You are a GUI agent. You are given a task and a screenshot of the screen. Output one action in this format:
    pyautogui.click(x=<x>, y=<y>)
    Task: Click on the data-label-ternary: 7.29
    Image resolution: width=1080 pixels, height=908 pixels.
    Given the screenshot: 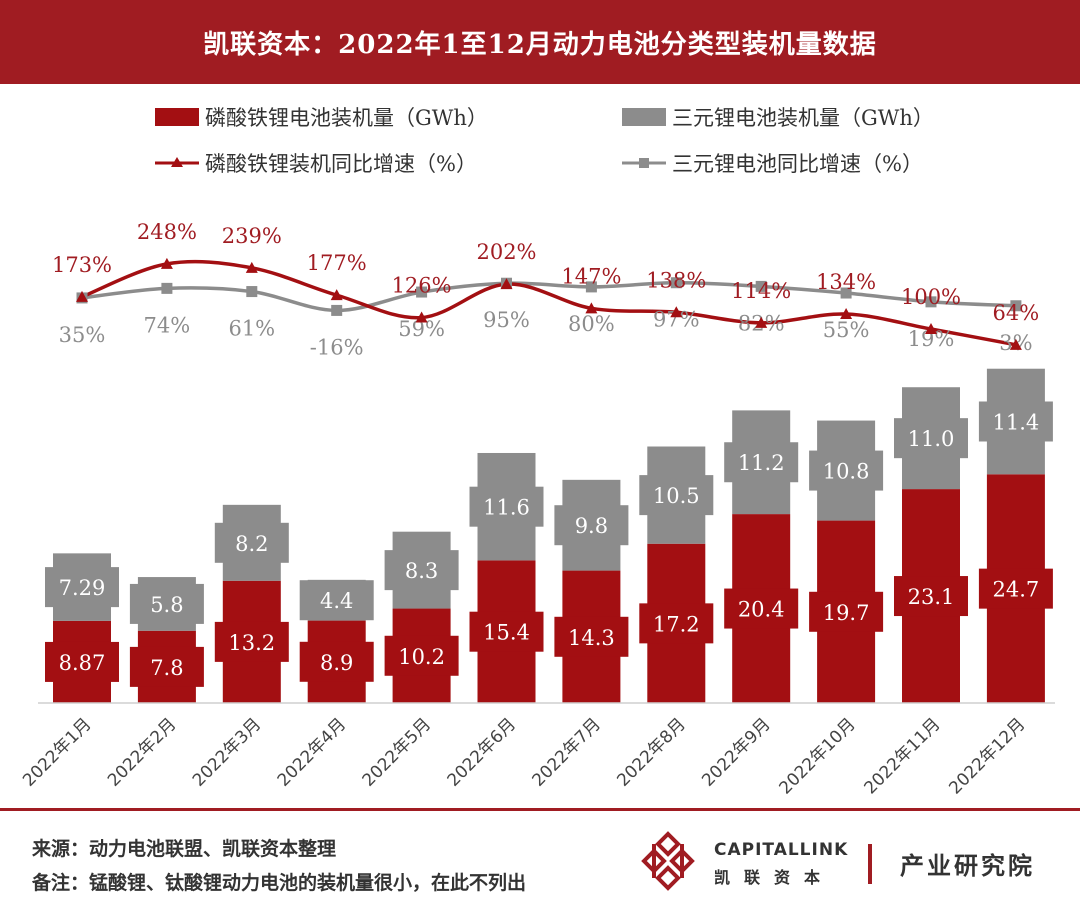 What is the action you would take?
    pyautogui.click(x=82, y=588)
    